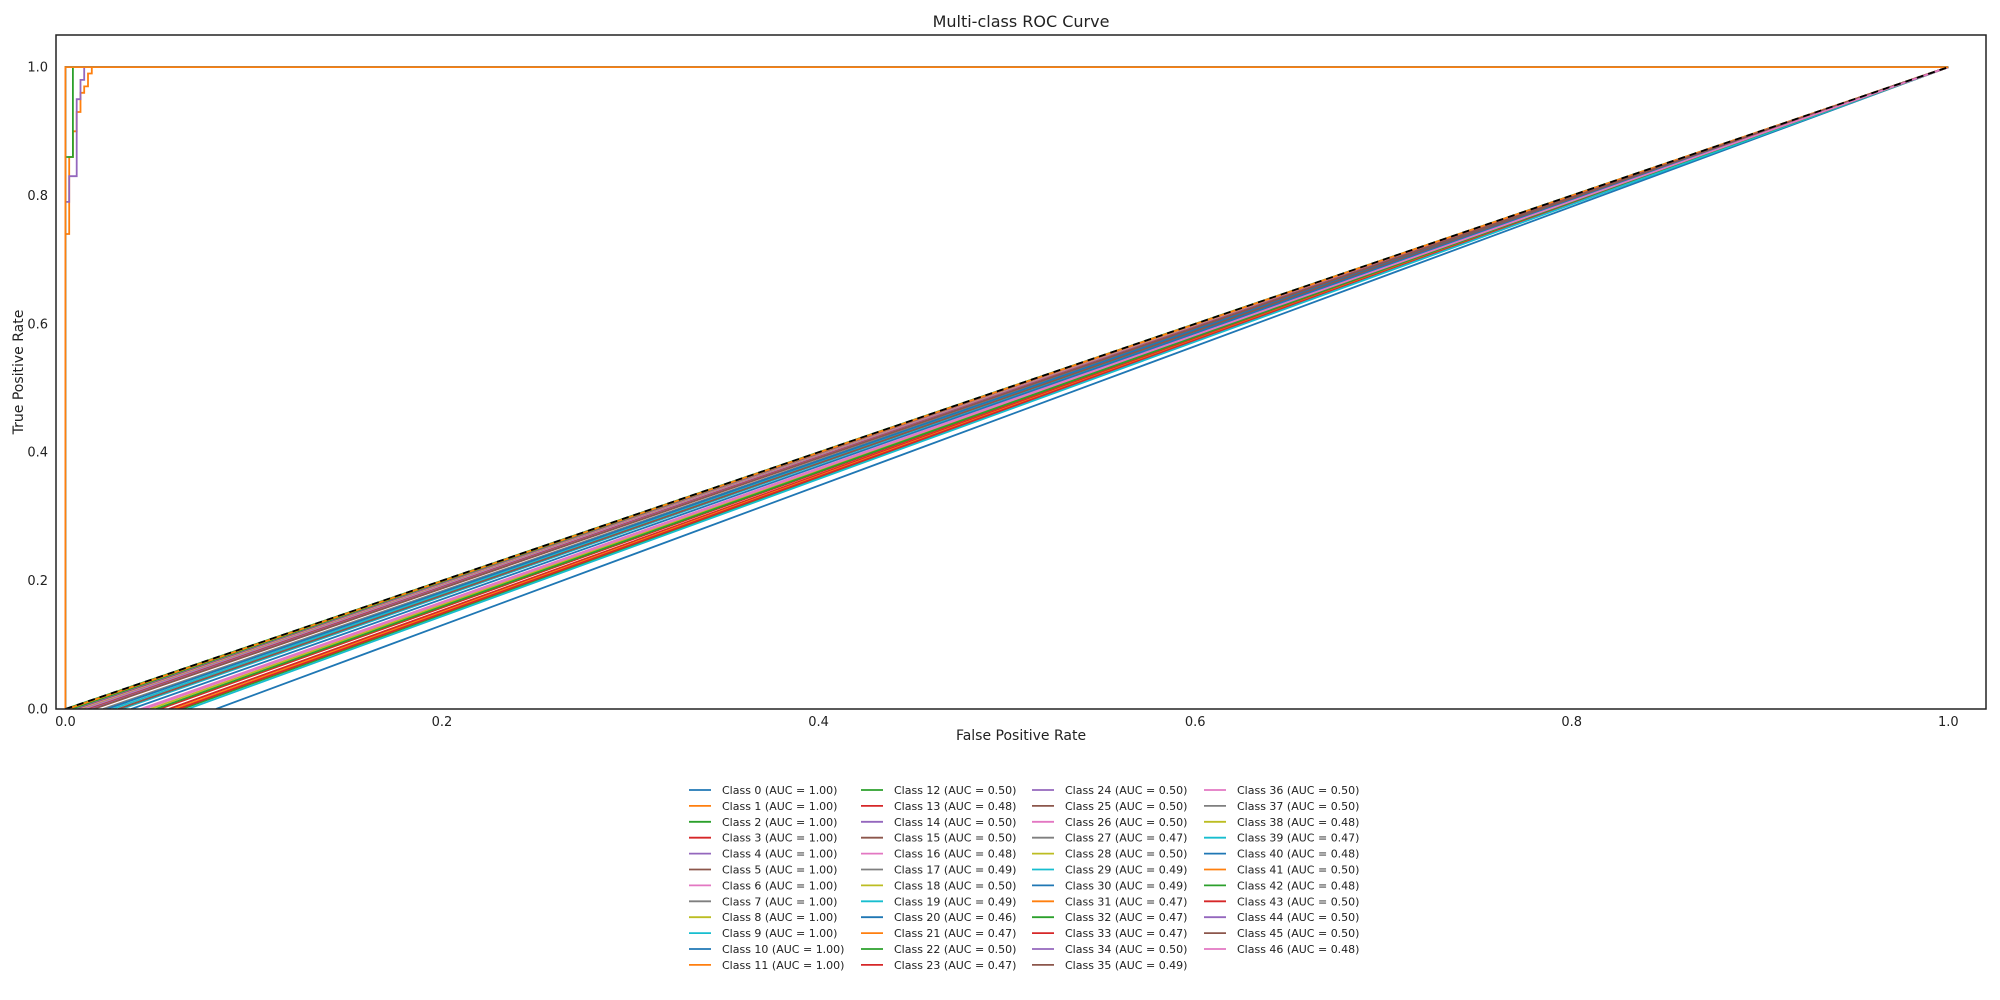 This screenshot has height=1000, width=2000. I want to click on legend-item: Class 14 (AUC = 0.50), so click(938, 822).